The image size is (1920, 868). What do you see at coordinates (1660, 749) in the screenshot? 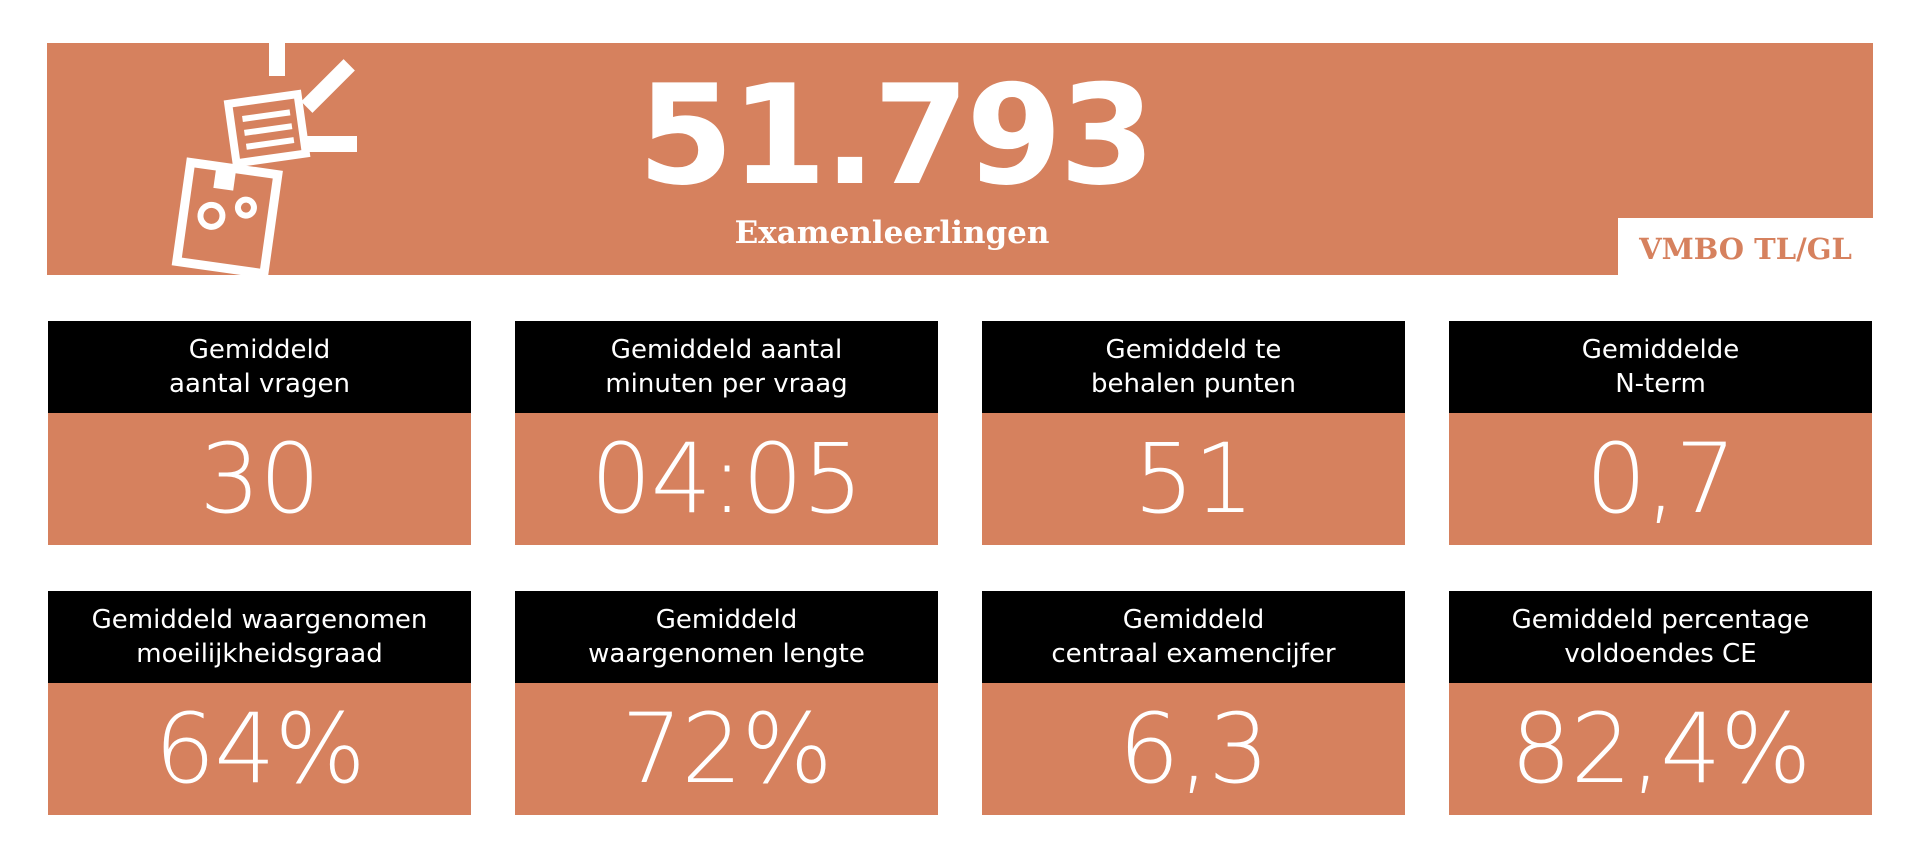
I see `stat-card-value: 82,4%` at bounding box center [1660, 749].